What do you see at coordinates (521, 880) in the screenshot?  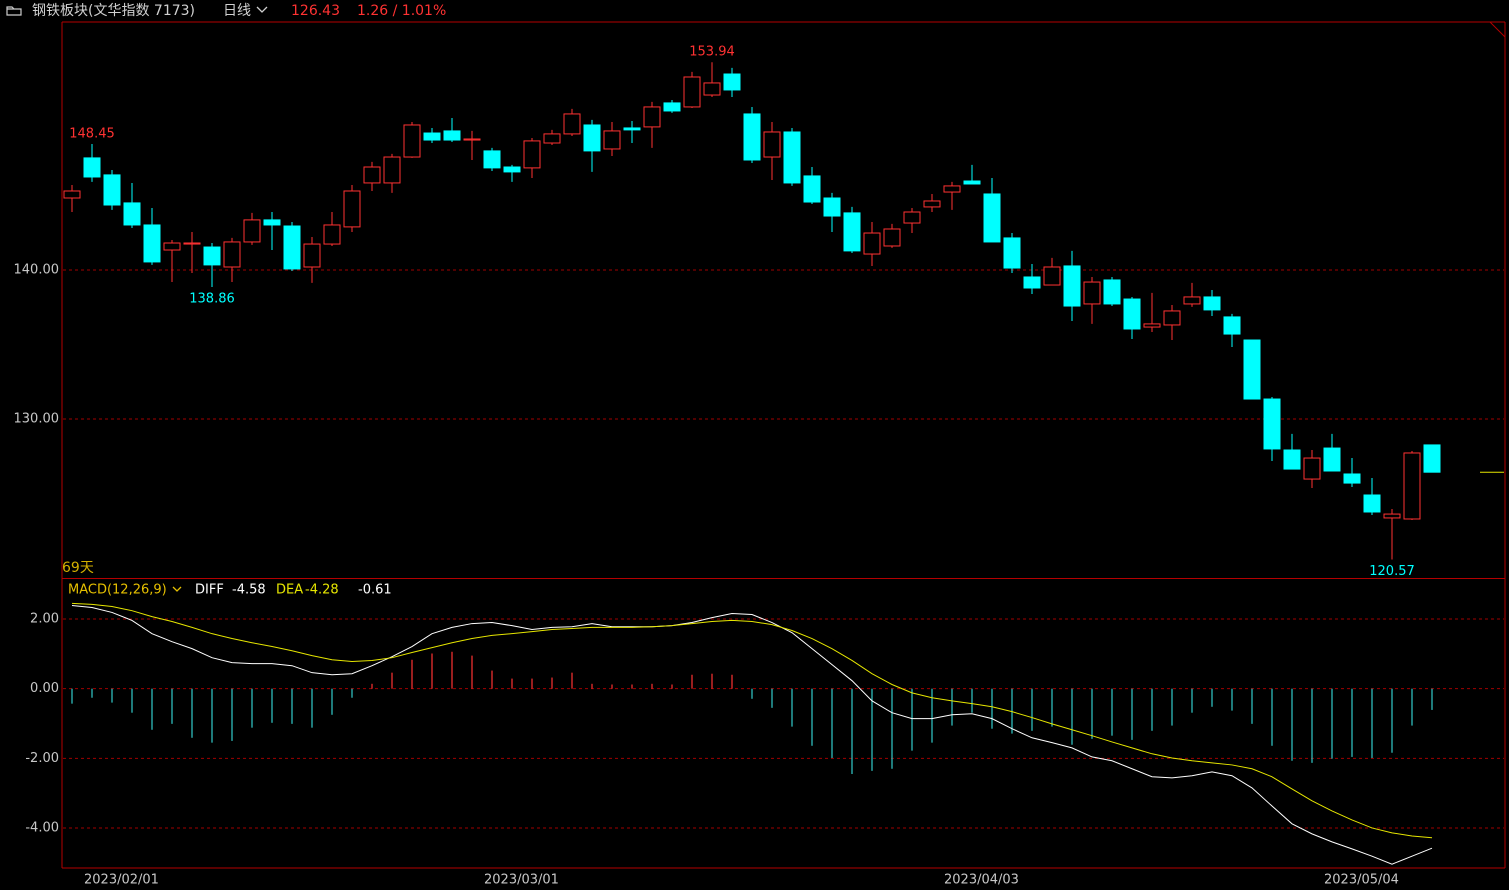 I see `x-tick-label: 2023/03/01` at bounding box center [521, 880].